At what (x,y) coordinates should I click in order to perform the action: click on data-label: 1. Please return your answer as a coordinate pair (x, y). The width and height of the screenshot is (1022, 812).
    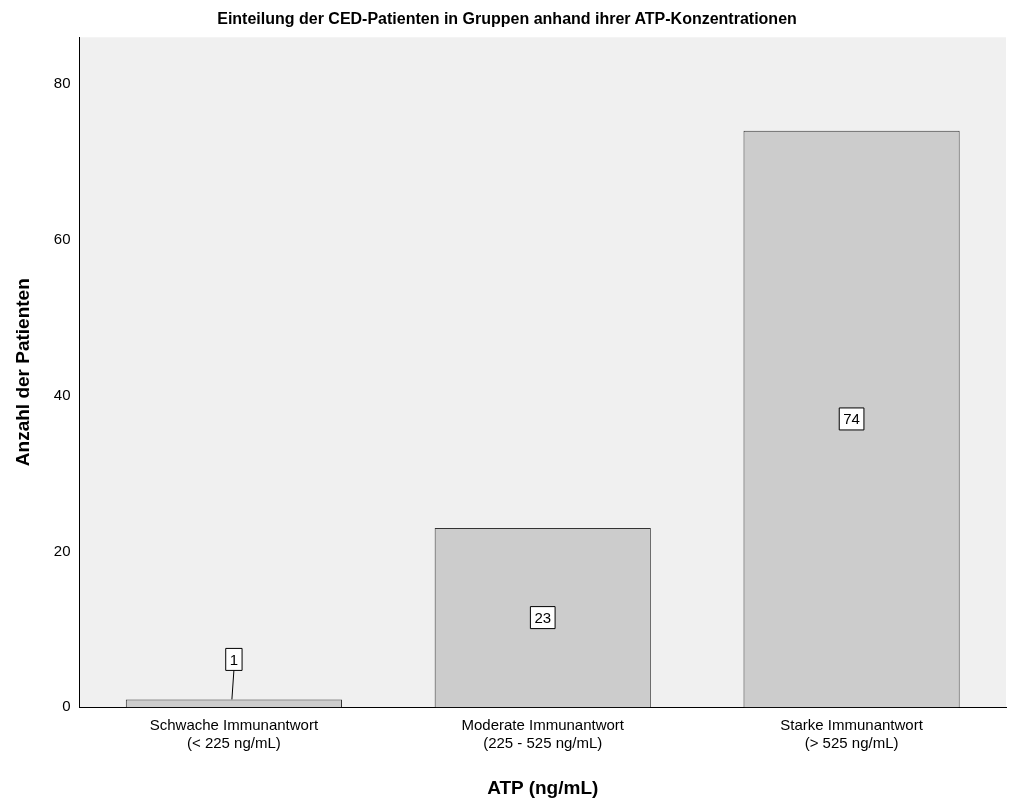
    Looking at the image, I should click on (234, 659).